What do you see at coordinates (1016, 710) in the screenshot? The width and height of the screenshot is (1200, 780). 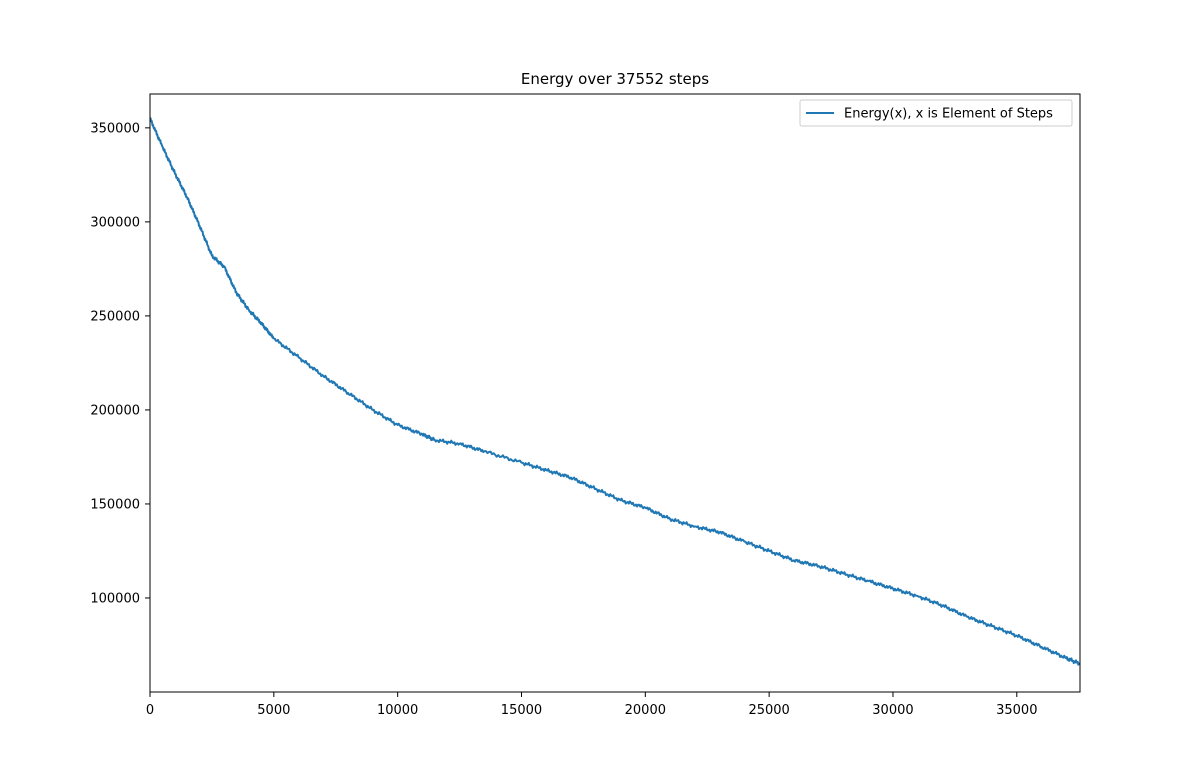 I see `x-tick-label: 35000` at bounding box center [1016, 710].